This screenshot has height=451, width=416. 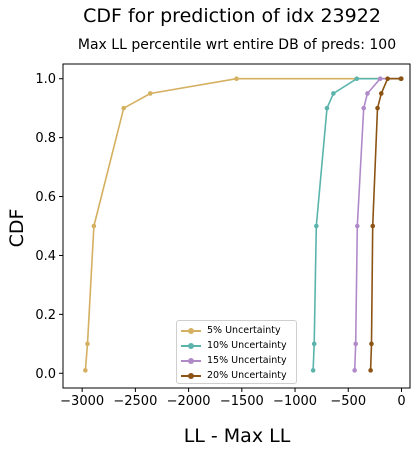 I want to click on x-tick-label: −1500, so click(x=242, y=401).